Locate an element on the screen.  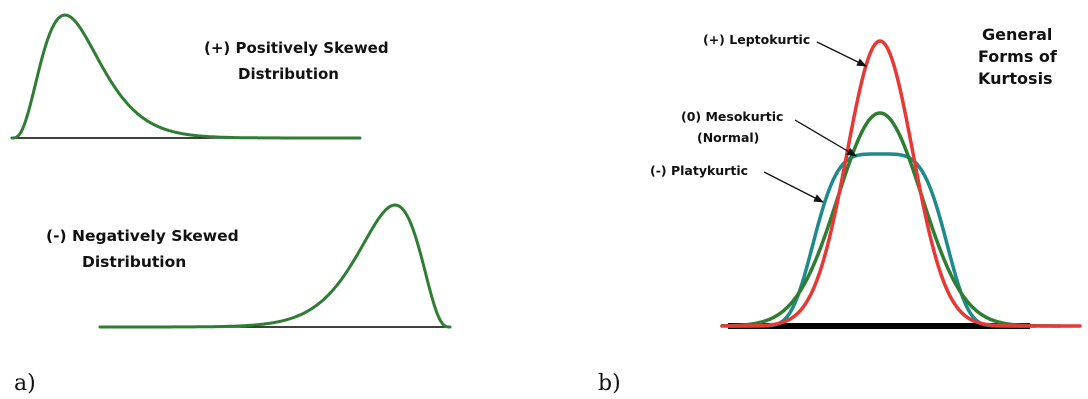
panel-b-letter: b) is located at coordinates (609, 383).